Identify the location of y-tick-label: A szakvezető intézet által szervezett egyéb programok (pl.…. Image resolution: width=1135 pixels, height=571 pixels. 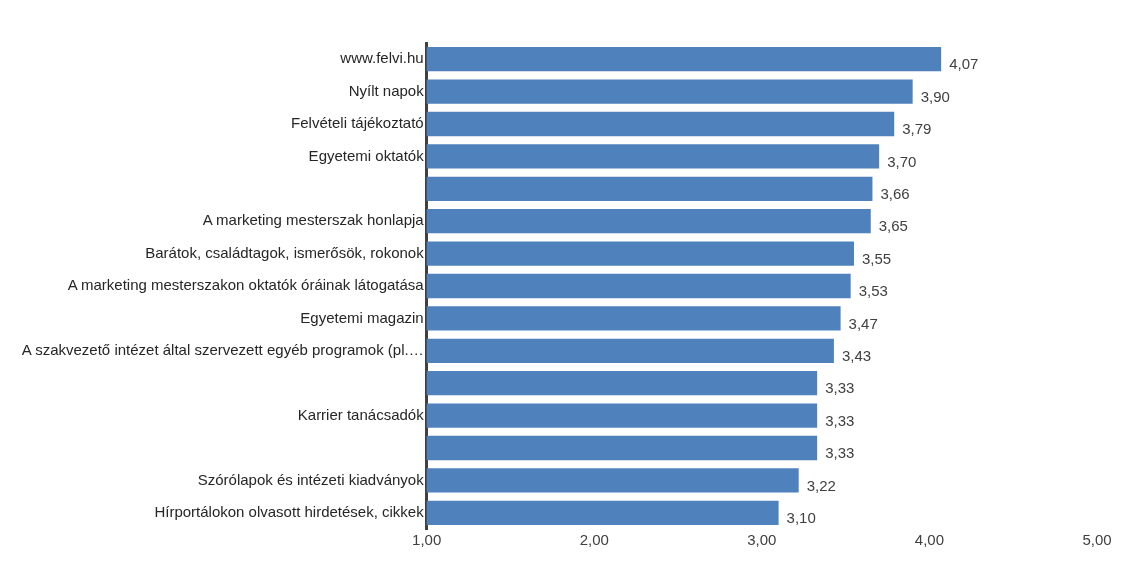
(222, 349).